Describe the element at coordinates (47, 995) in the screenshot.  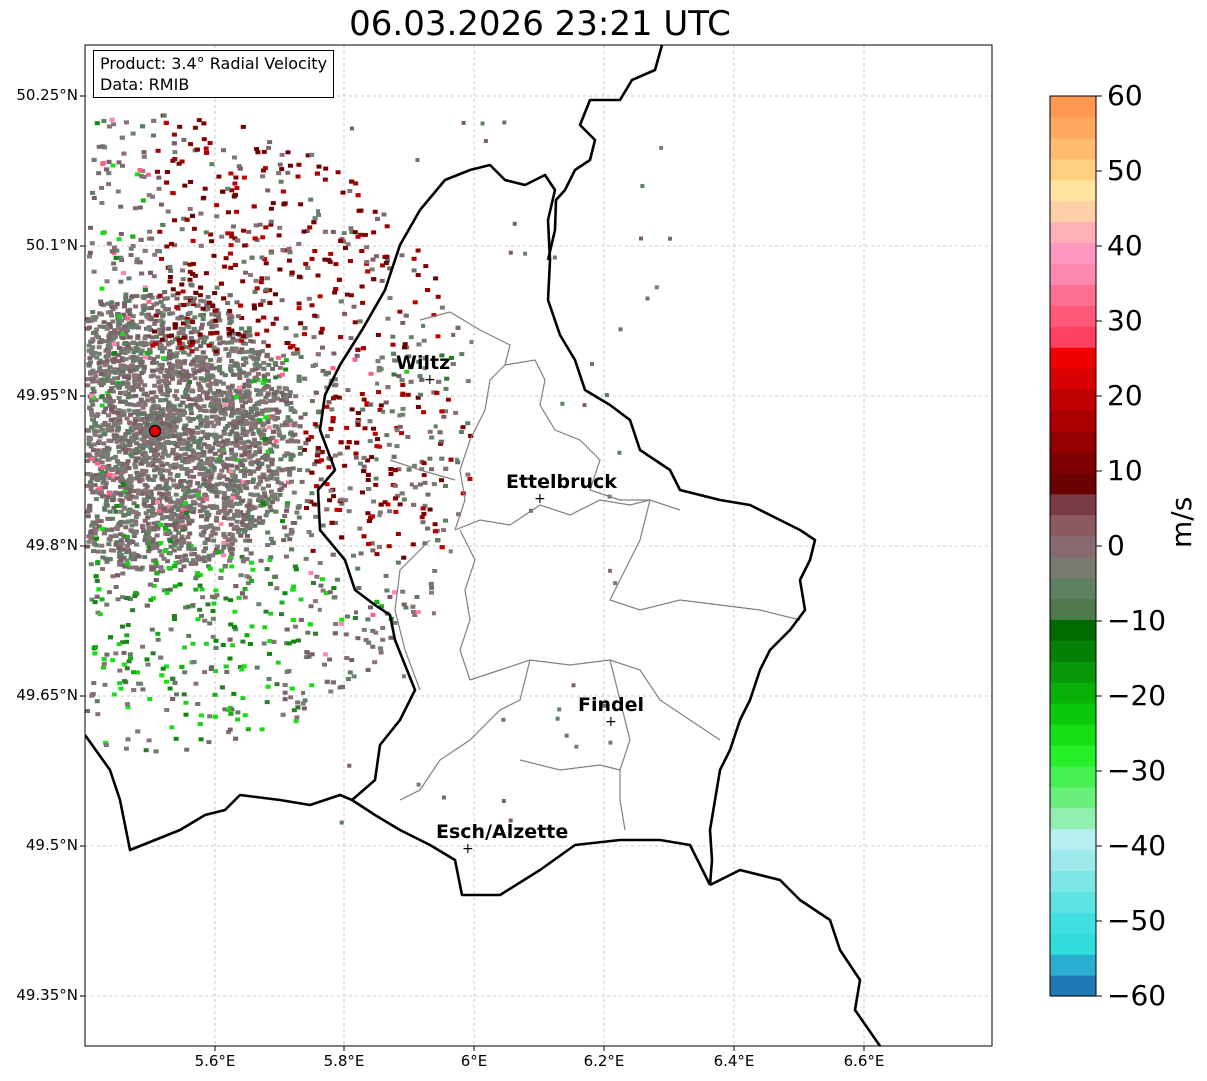
I see `lat-label: 49.35°N` at that location.